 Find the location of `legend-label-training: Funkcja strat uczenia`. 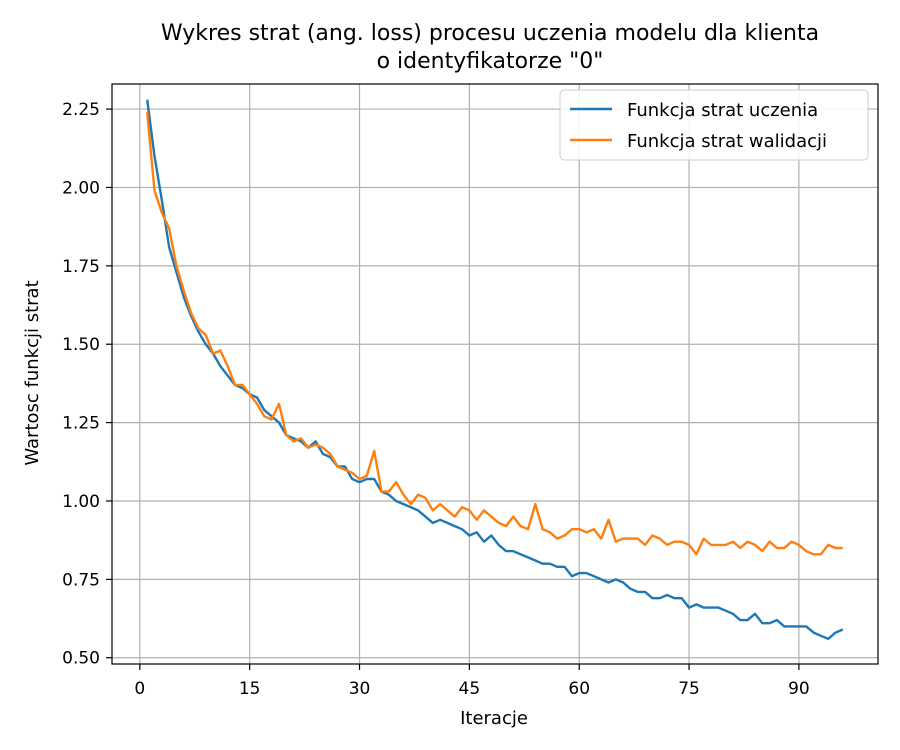

legend-label-training: Funkcja strat uczenia is located at coordinates (722, 110).